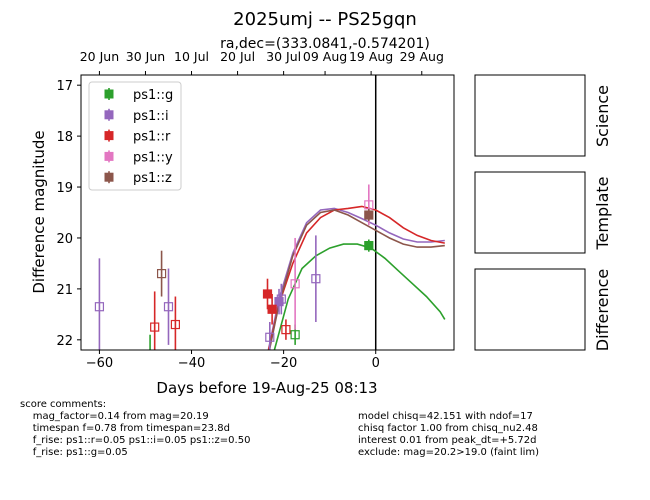 The height and width of the screenshot is (500, 650). I want to click on panel-label-difference: Difference, so click(602, 310).